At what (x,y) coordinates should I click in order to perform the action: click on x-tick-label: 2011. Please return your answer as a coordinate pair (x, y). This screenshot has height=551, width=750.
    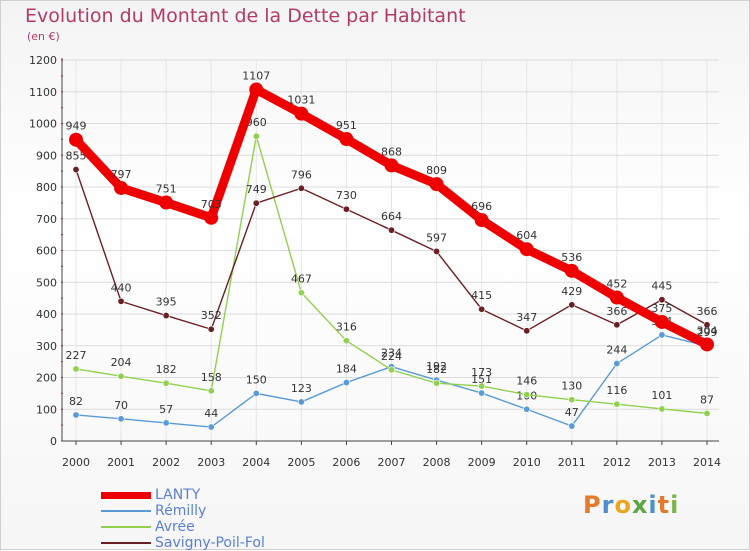
    Looking at the image, I should click on (572, 462).